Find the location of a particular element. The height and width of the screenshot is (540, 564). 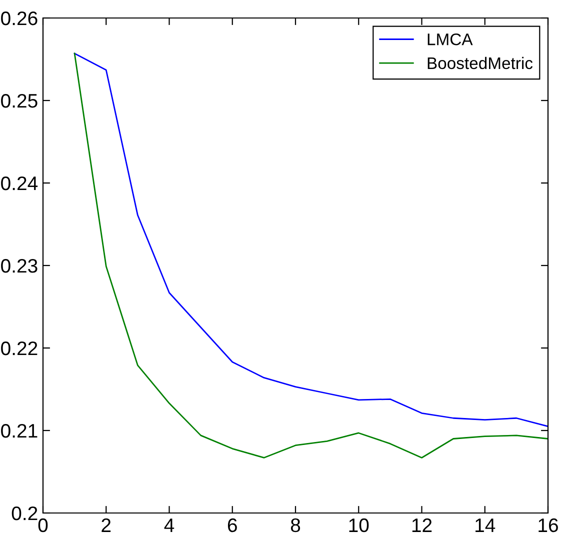

y-tick-label: 0.22 is located at coordinates (19, 348).